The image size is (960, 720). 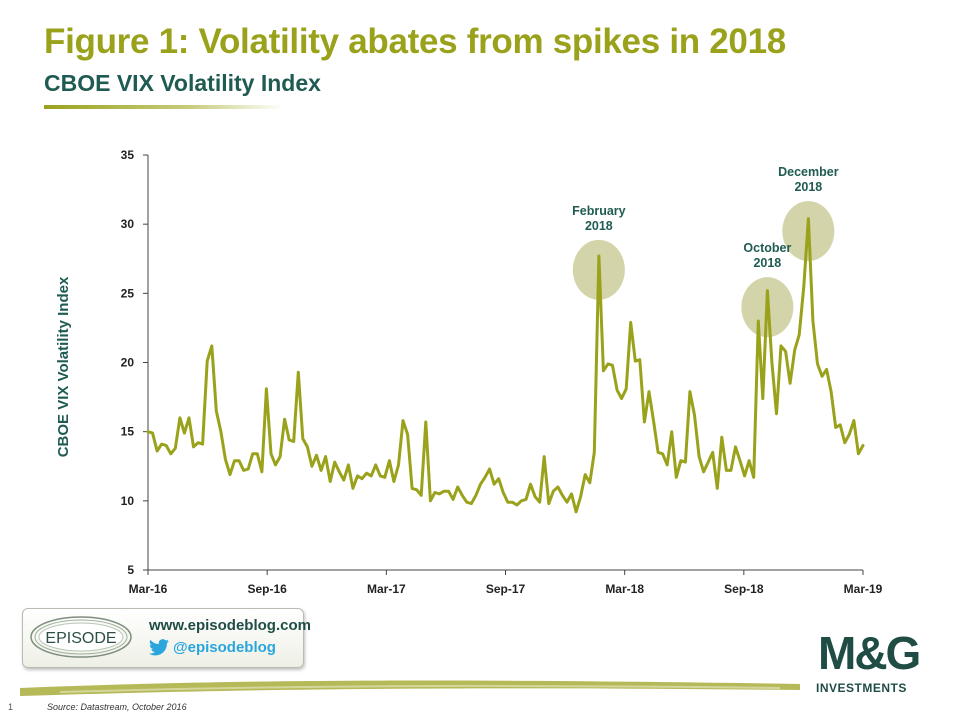 I want to click on footer-swoosh, so click(x=410, y=688).